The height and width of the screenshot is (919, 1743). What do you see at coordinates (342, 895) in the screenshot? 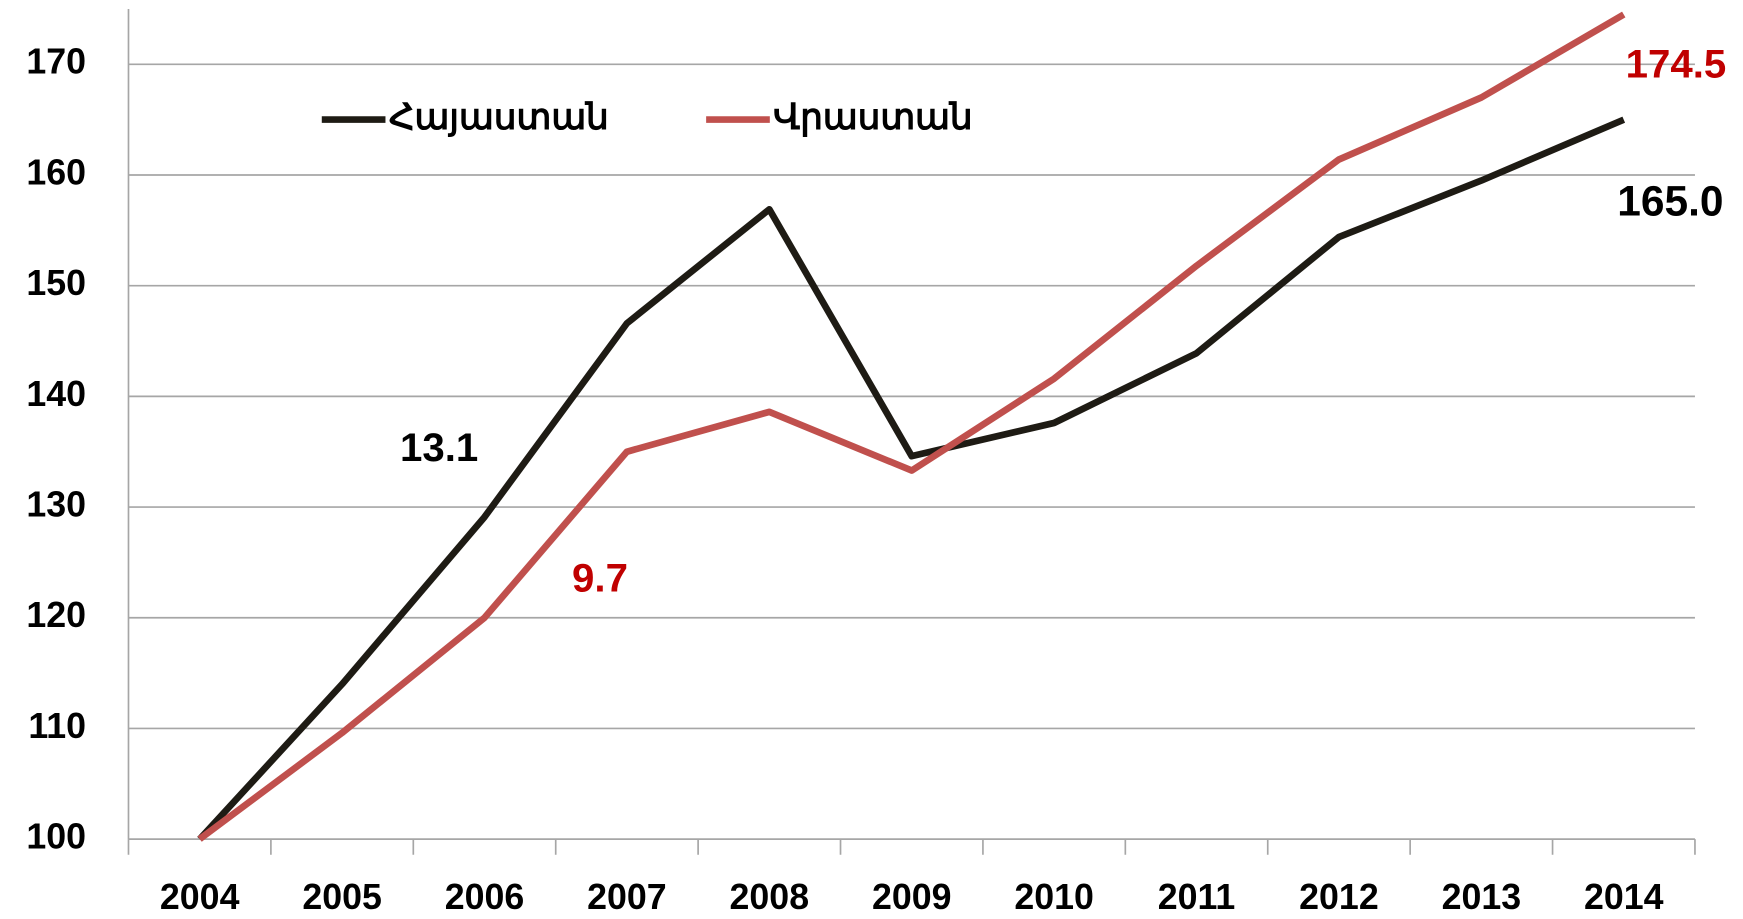
I see `x-tick-label: 2005` at bounding box center [342, 895].